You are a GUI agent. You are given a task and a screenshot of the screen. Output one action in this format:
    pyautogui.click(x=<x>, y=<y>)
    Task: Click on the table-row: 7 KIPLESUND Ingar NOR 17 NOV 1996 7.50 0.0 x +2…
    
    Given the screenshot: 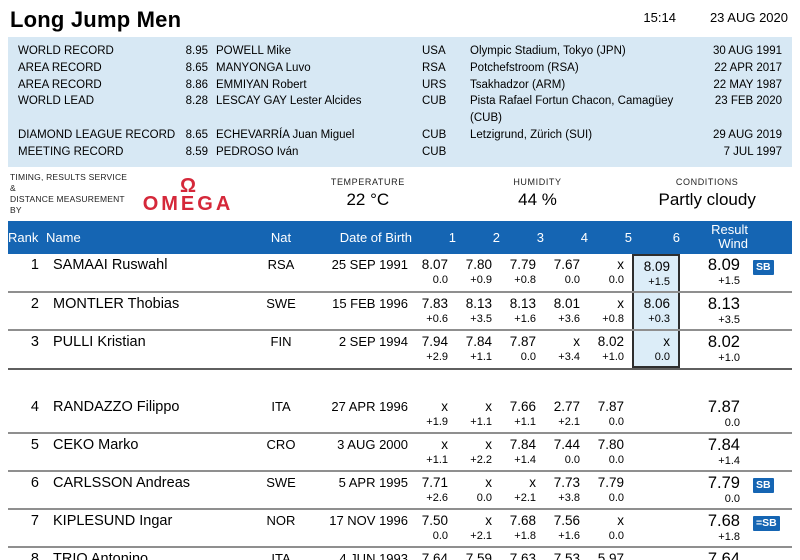 What is the action you would take?
    pyautogui.click(x=400, y=529)
    